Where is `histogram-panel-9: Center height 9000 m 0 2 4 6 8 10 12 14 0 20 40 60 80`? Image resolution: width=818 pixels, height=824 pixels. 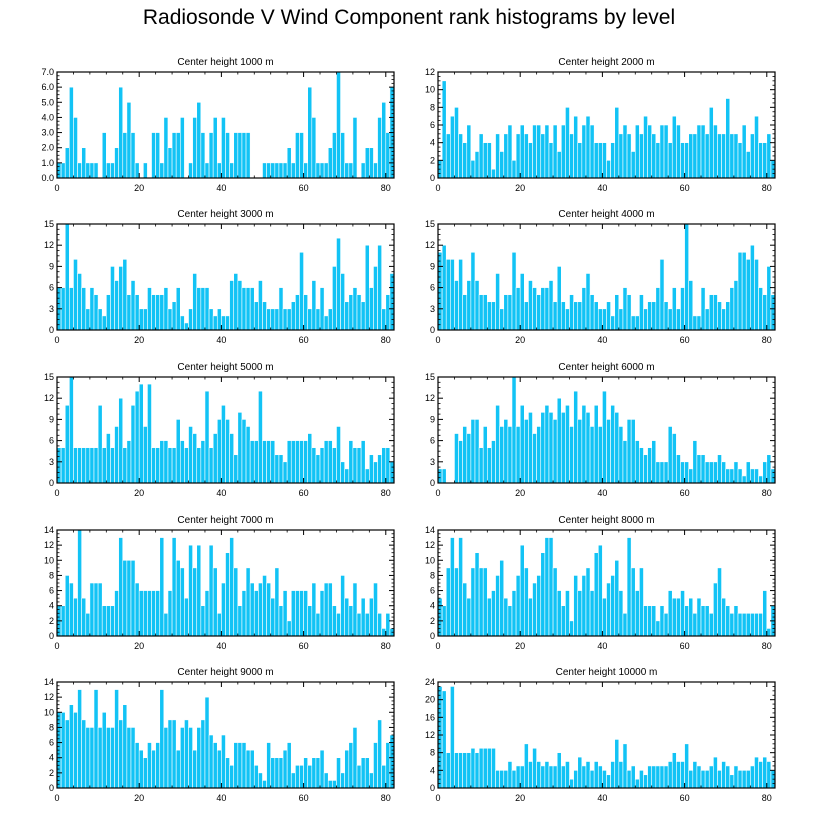
histogram-panel-9: Center height 9000 m 0 2 4 6 8 10 12 14 0 20 40 60 80 is located at coordinates (219, 735).